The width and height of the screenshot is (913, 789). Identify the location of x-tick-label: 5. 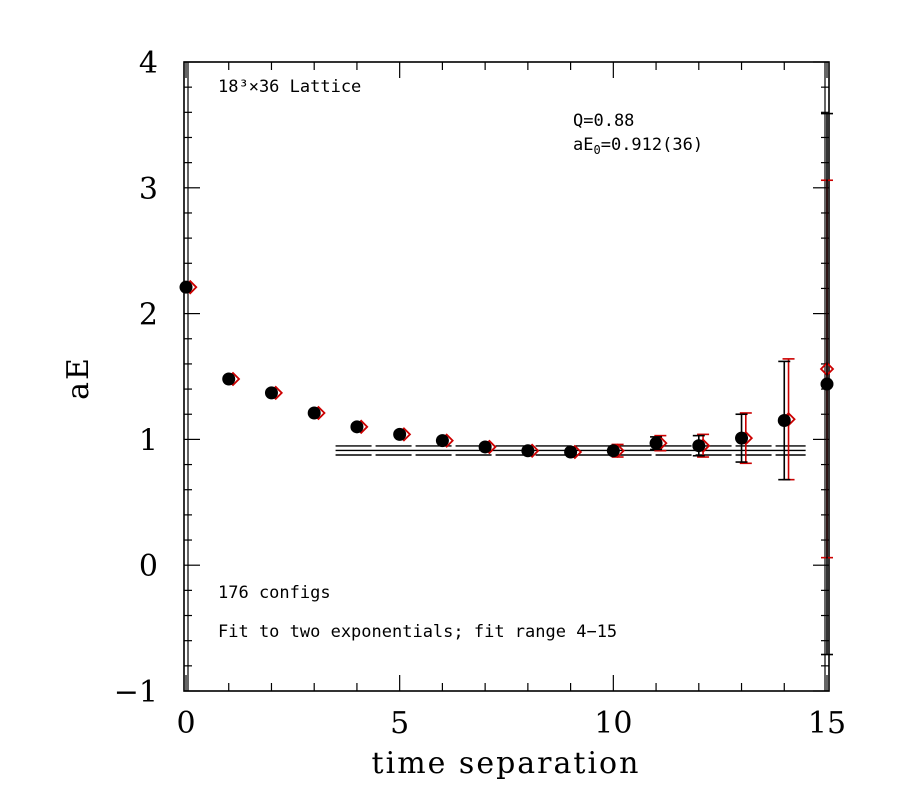
(399, 723).